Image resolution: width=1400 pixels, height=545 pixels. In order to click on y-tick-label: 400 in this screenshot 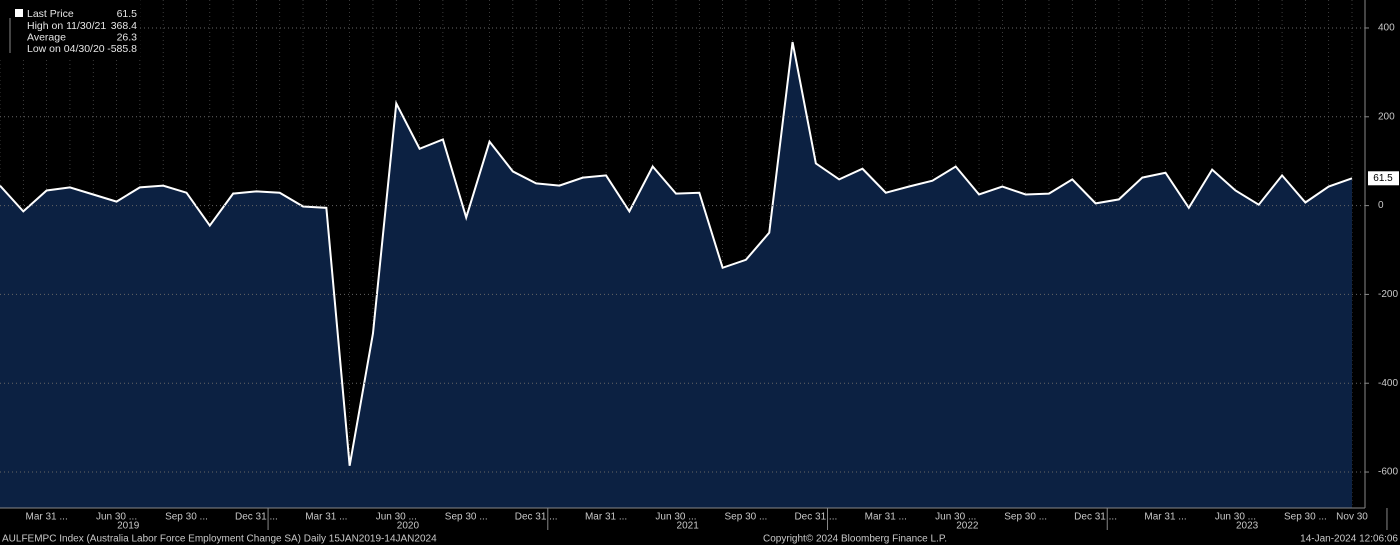, I will do `click(1386, 28)`.